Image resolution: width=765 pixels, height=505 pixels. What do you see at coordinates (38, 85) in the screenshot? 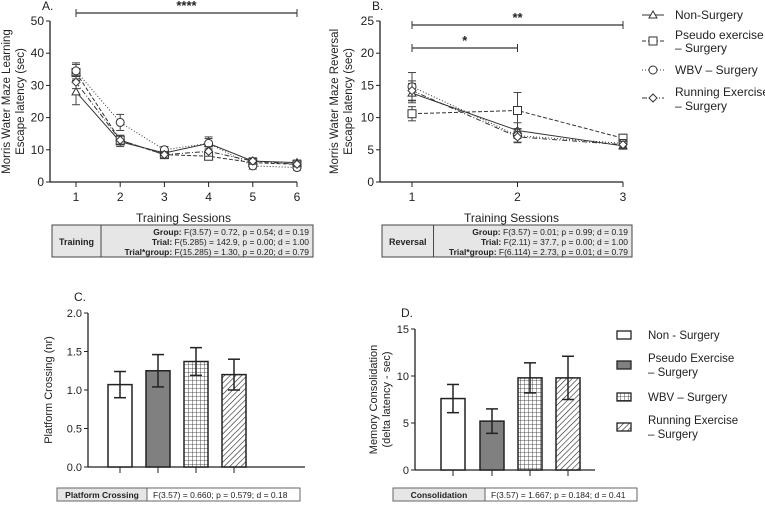
I see `y-tick-label: 30` at bounding box center [38, 85].